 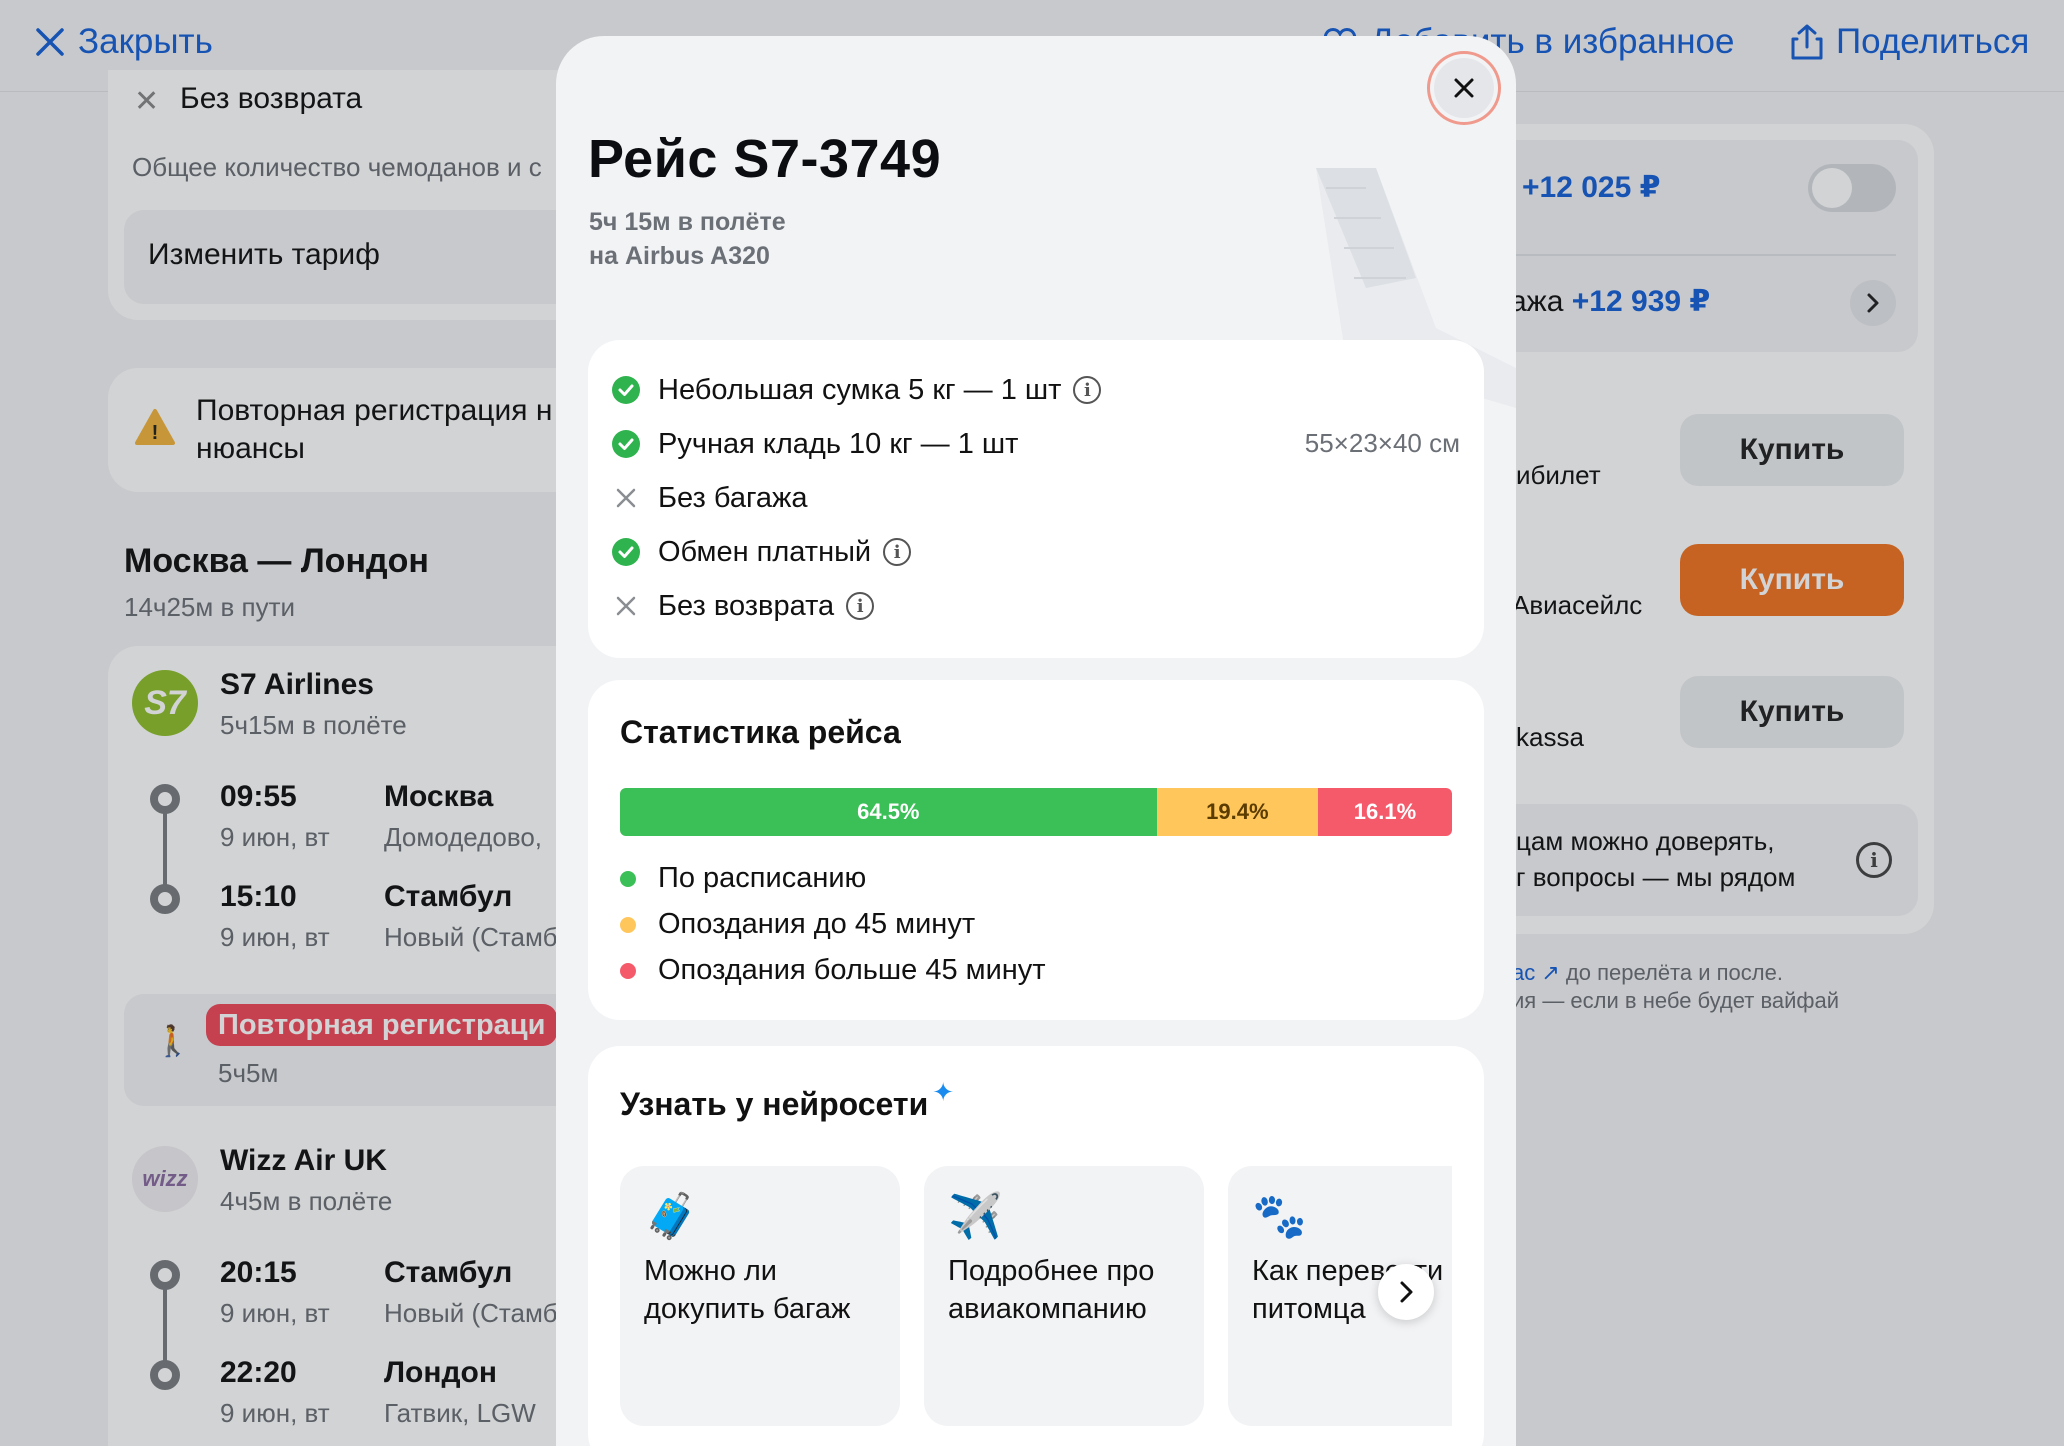 What do you see at coordinates (165, 1332) in the screenshot?
I see `seg2-timeline` at bounding box center [165, 1332].